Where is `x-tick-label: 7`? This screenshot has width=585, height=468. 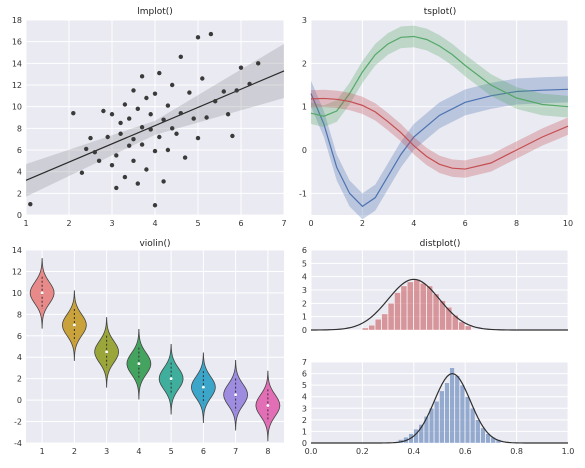 x-tick-label: 7 is located at coordinates (235, 451).